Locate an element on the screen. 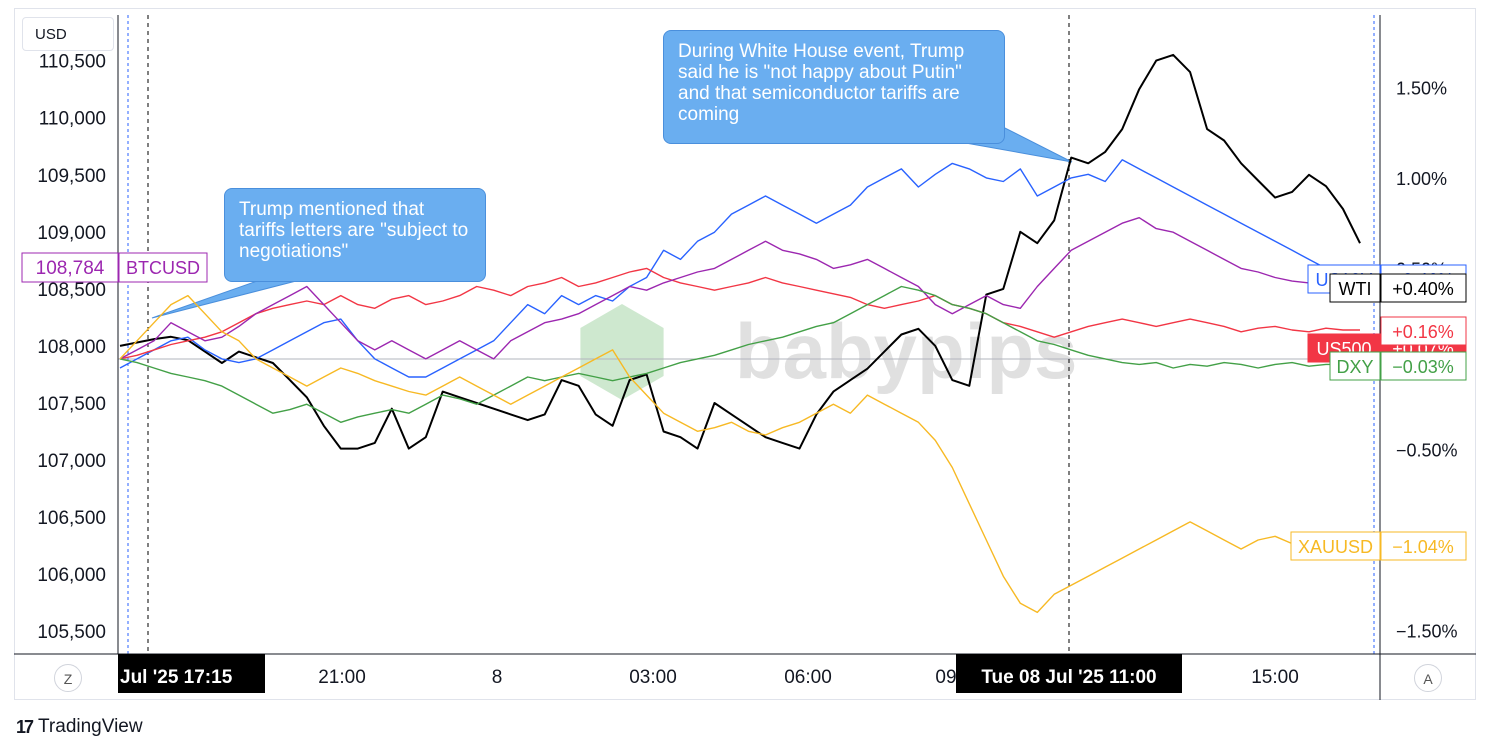  btcusd-name-box is located at coordinates (163, 267).